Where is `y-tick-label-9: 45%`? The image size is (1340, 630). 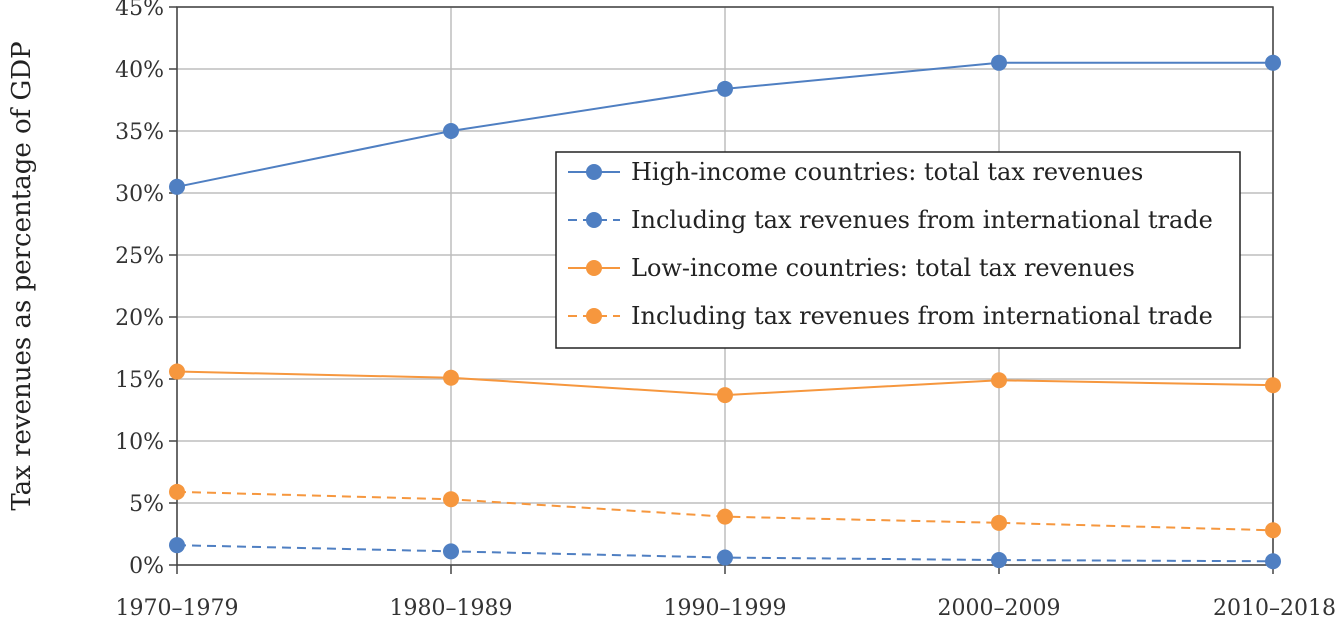
y-tick-label-9: 45% is located at coordinates (139, 10).